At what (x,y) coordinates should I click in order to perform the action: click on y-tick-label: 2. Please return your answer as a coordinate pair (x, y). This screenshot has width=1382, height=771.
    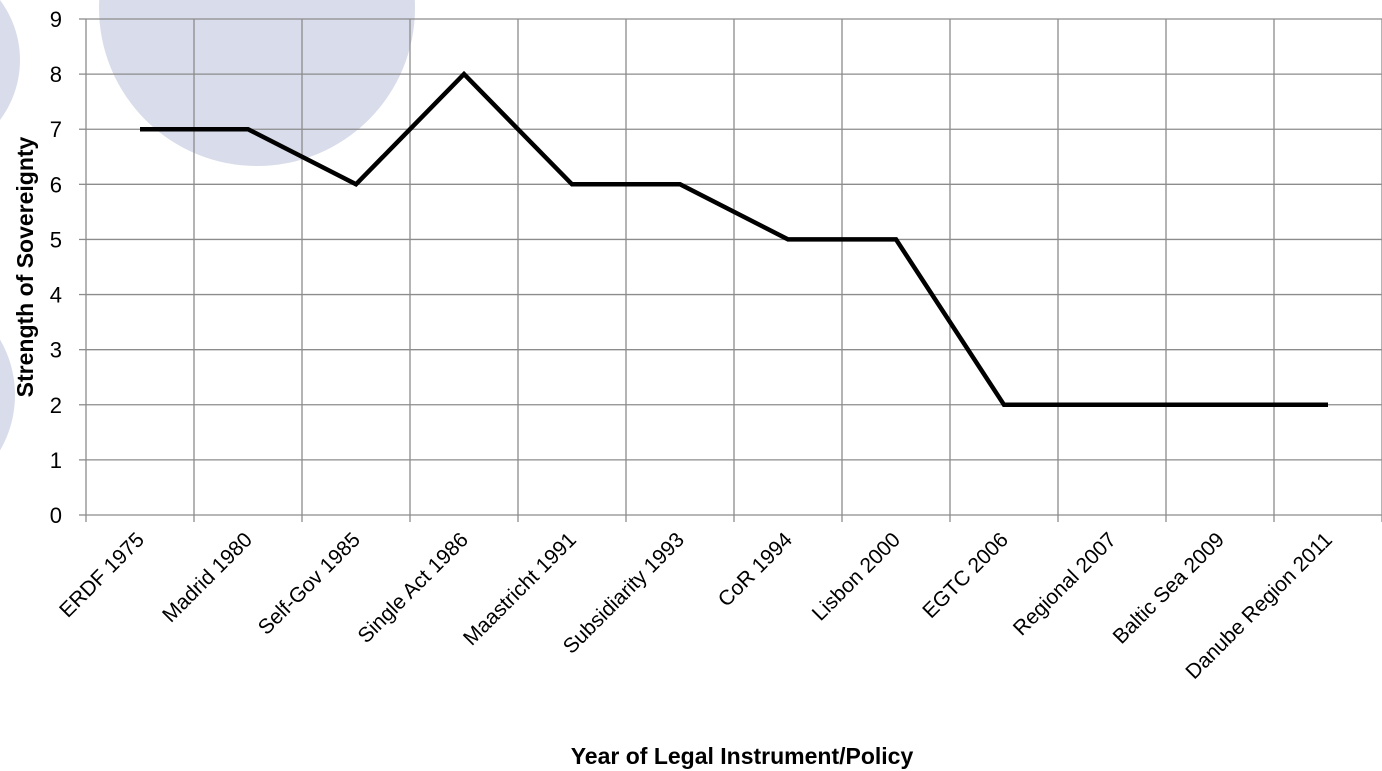
    Looking at the image, I should click on (56, 405).